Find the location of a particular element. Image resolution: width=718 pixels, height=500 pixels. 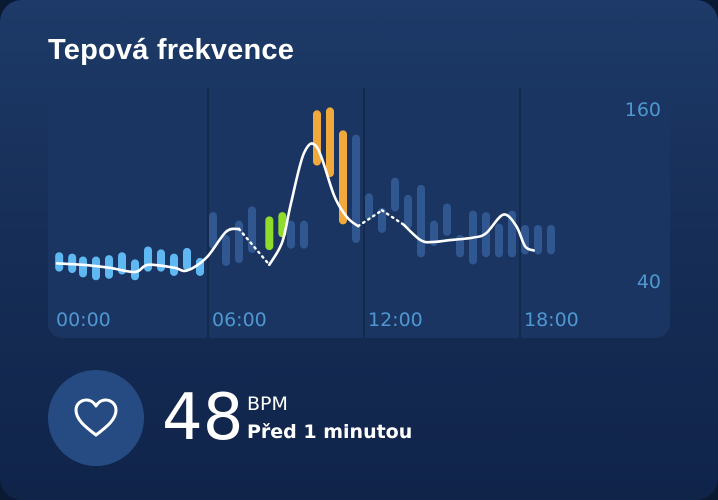

y-tick-label: 40 is located at coordinates (649, 282).